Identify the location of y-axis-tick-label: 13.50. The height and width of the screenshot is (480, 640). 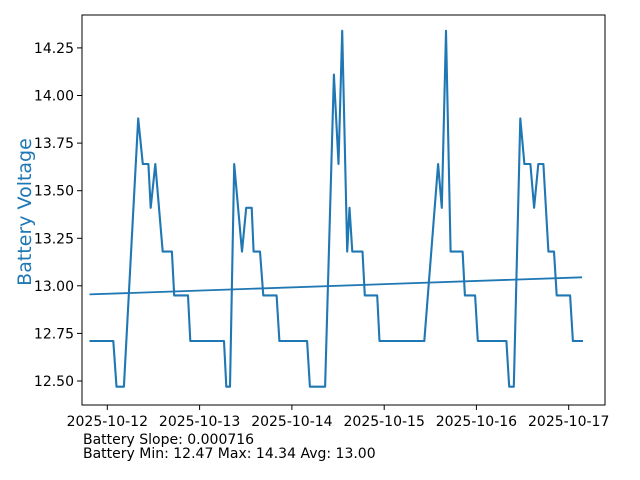
(54, 192).